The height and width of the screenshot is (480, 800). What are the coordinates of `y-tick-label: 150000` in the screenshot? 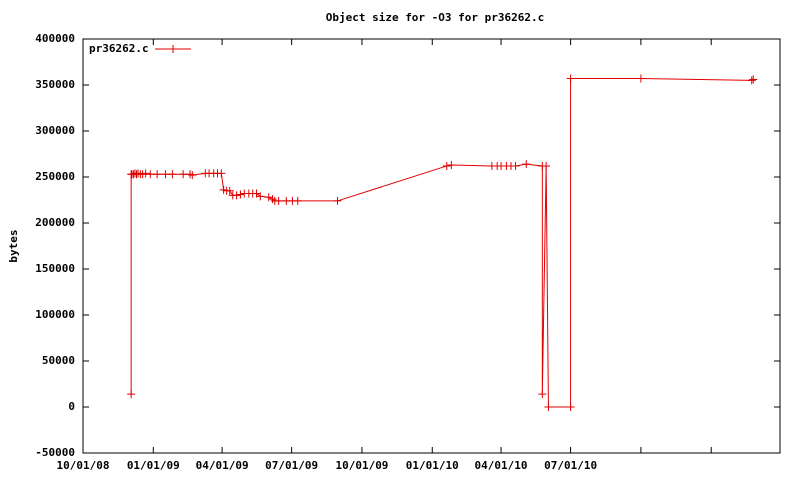 It's located at (55, 268).